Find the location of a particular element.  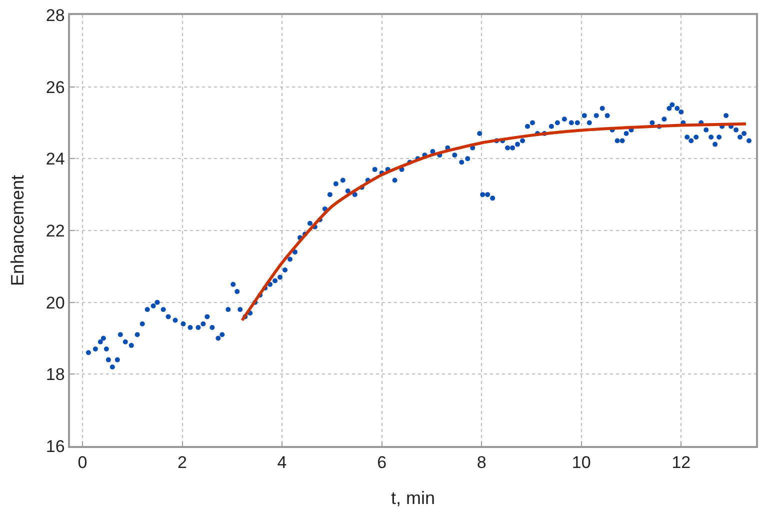

x-tick-label: 2 is located at coordinates (182, 462).